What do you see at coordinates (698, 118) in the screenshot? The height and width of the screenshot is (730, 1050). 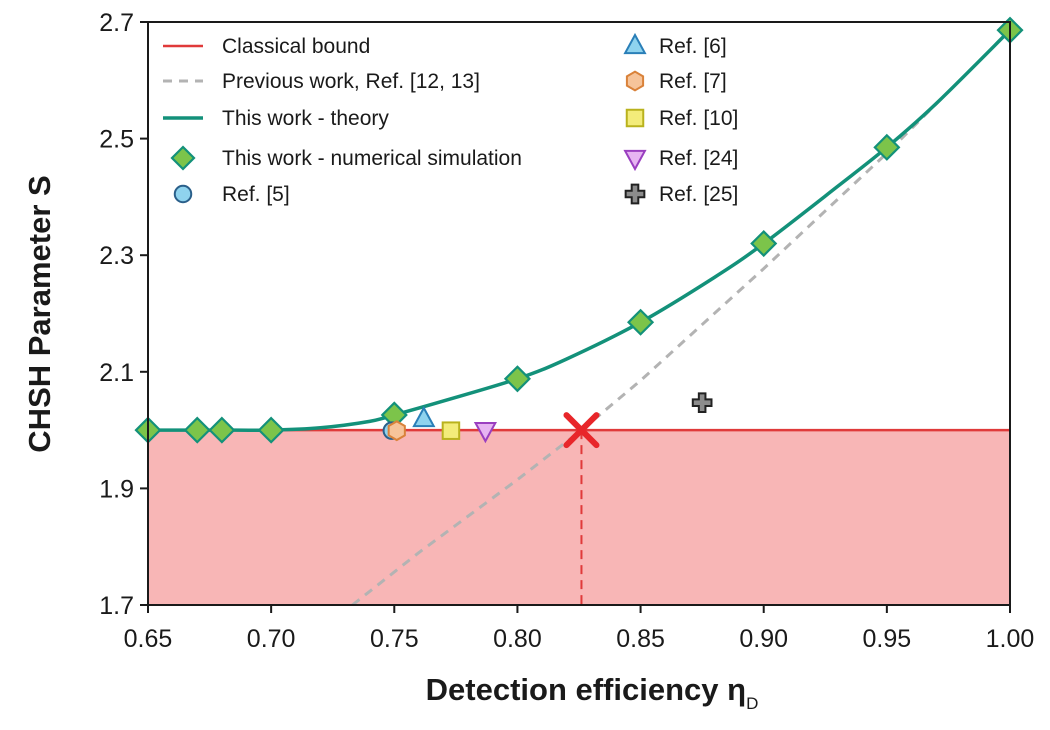 I see `legend-label: Ref. [10]` at bounding box center [698, 118].